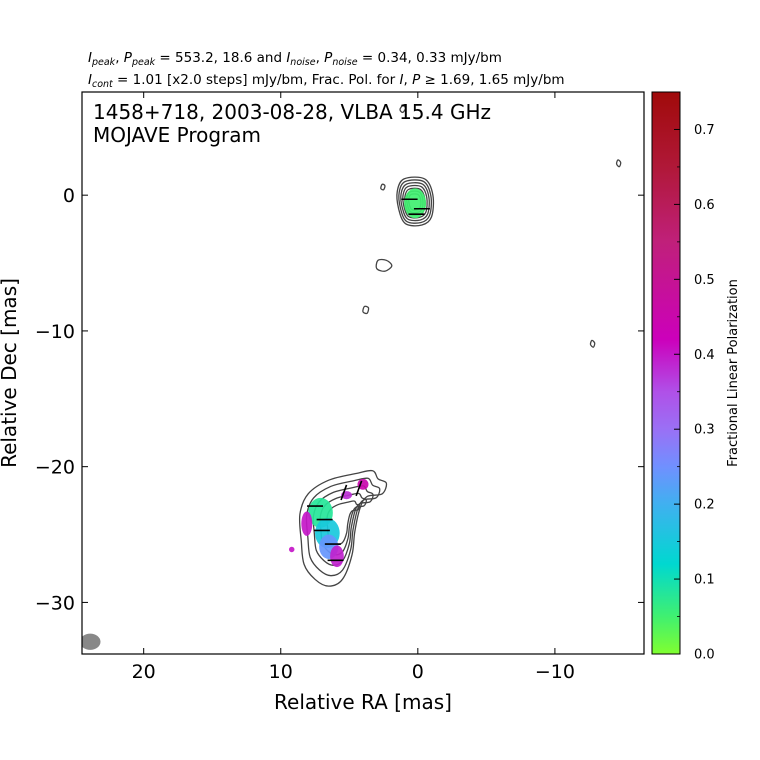 This screenshot has height=760, width=760. I want to click on colorbar-ticks: 0.0 0.1 0.2 0.3 0.4 0.5 0.6 0.7, so click(694, 377).